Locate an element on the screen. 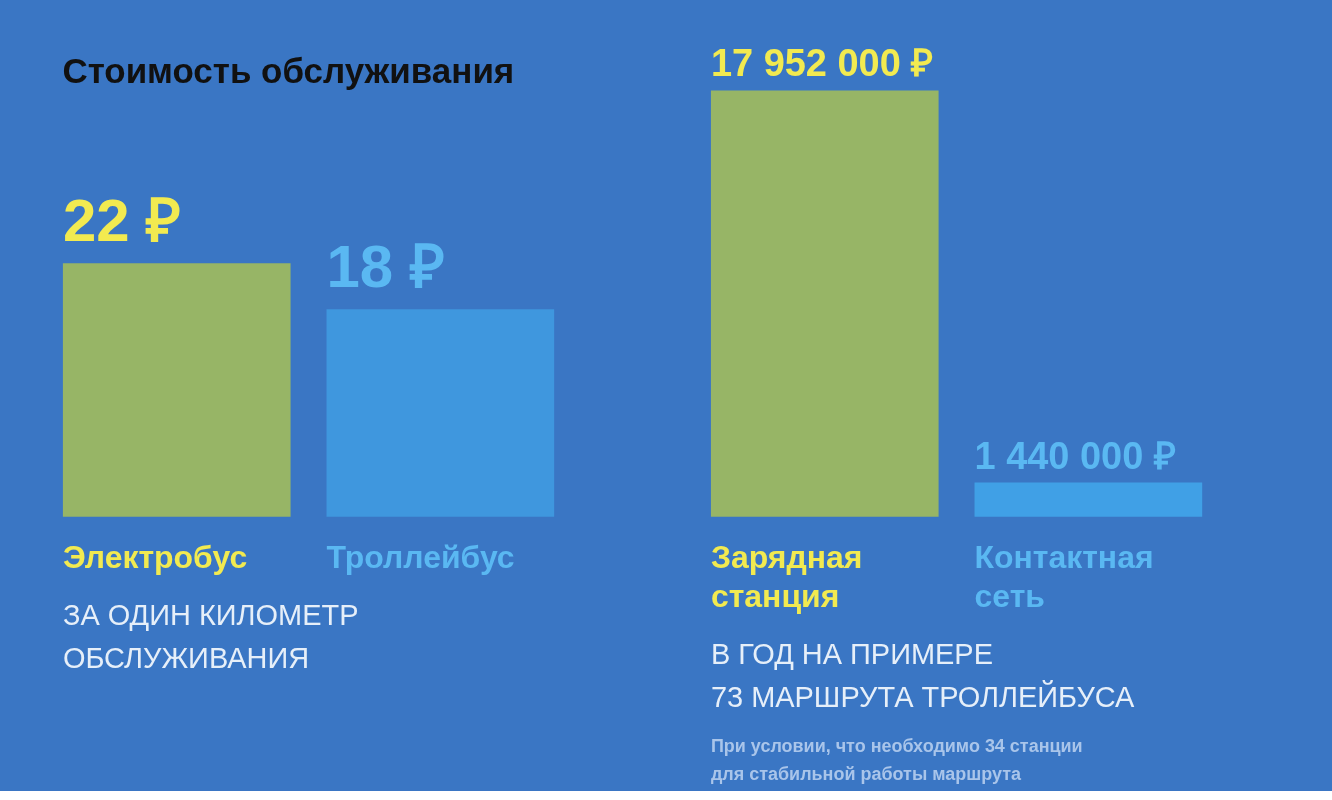  data-label: 1 440 000 ₽ is located at coordinates (1075, 455).